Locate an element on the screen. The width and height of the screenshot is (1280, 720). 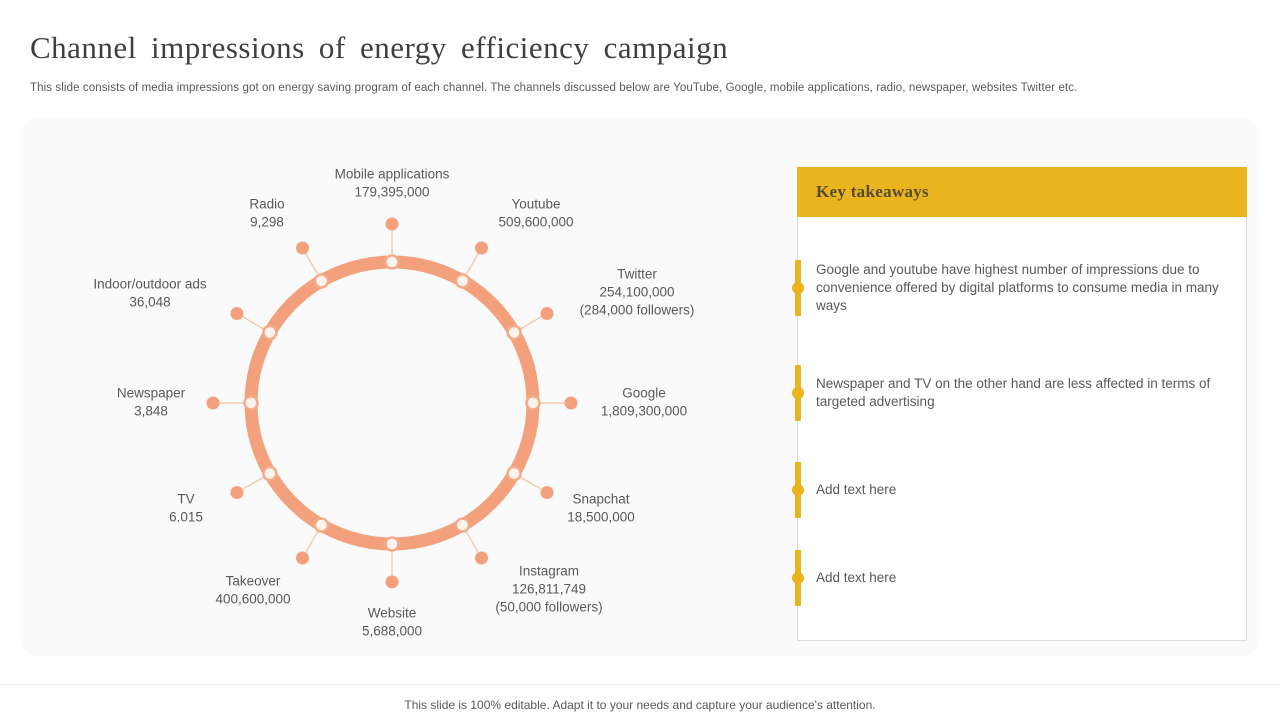
channel-node-indoor-outdoor-ads: Indoor/outdoor ads 36,048 is located at coordinates (185, 309).